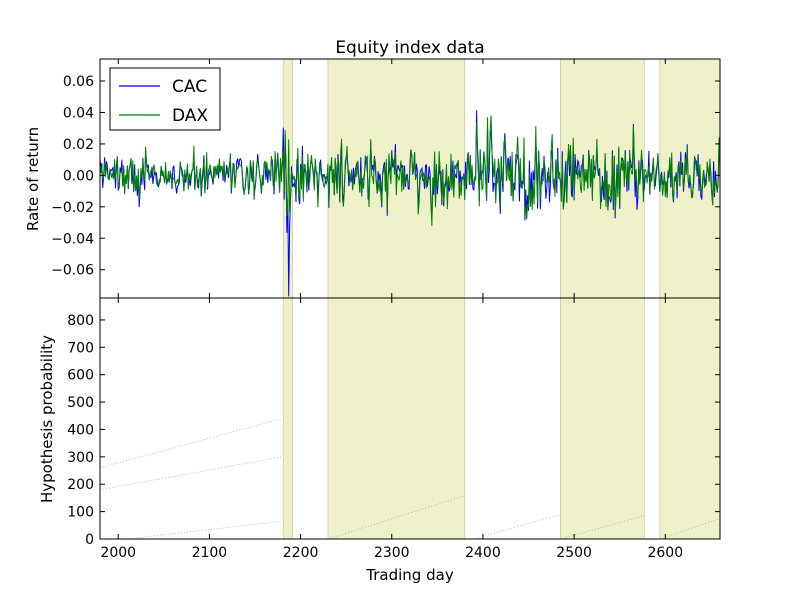  Describe the element at coordinates (80, 485) in the screenshot. I see `bottom-ytick-label: 200` at that location.